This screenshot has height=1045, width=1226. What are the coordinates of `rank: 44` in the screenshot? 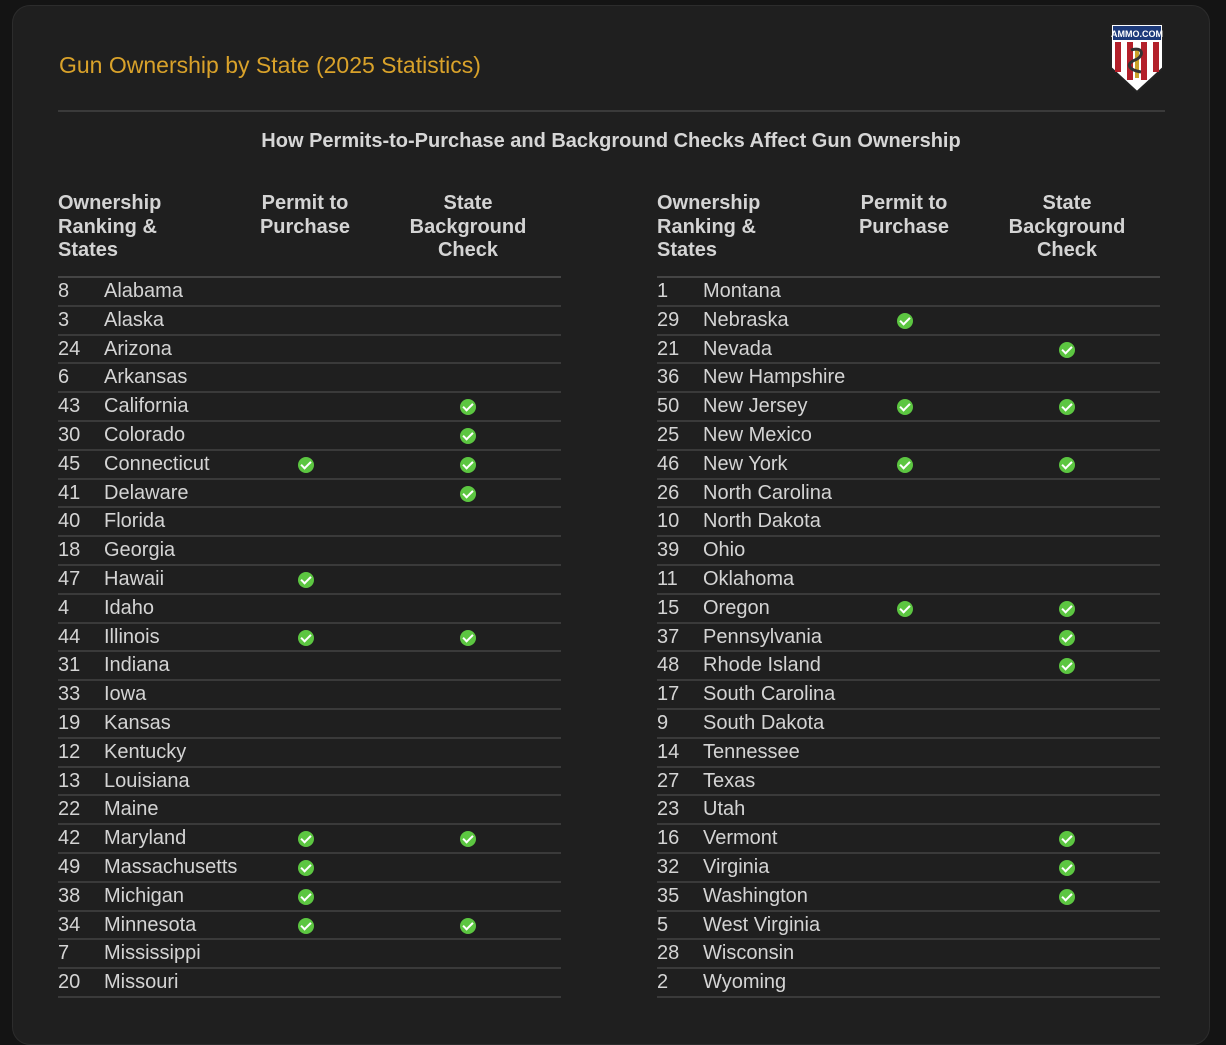 It's located at (69, 636).